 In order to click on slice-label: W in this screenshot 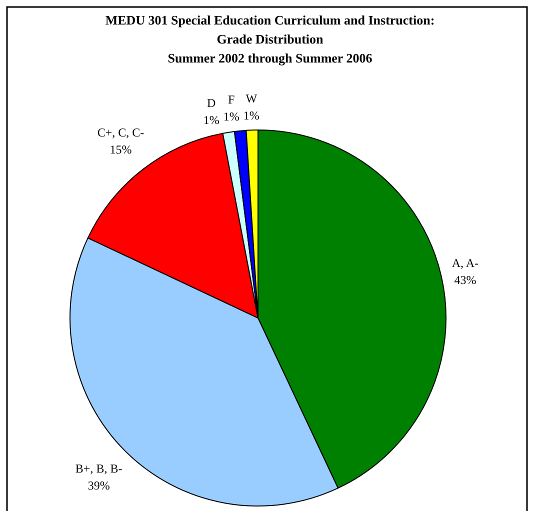, I will do `click(252, 98)`.